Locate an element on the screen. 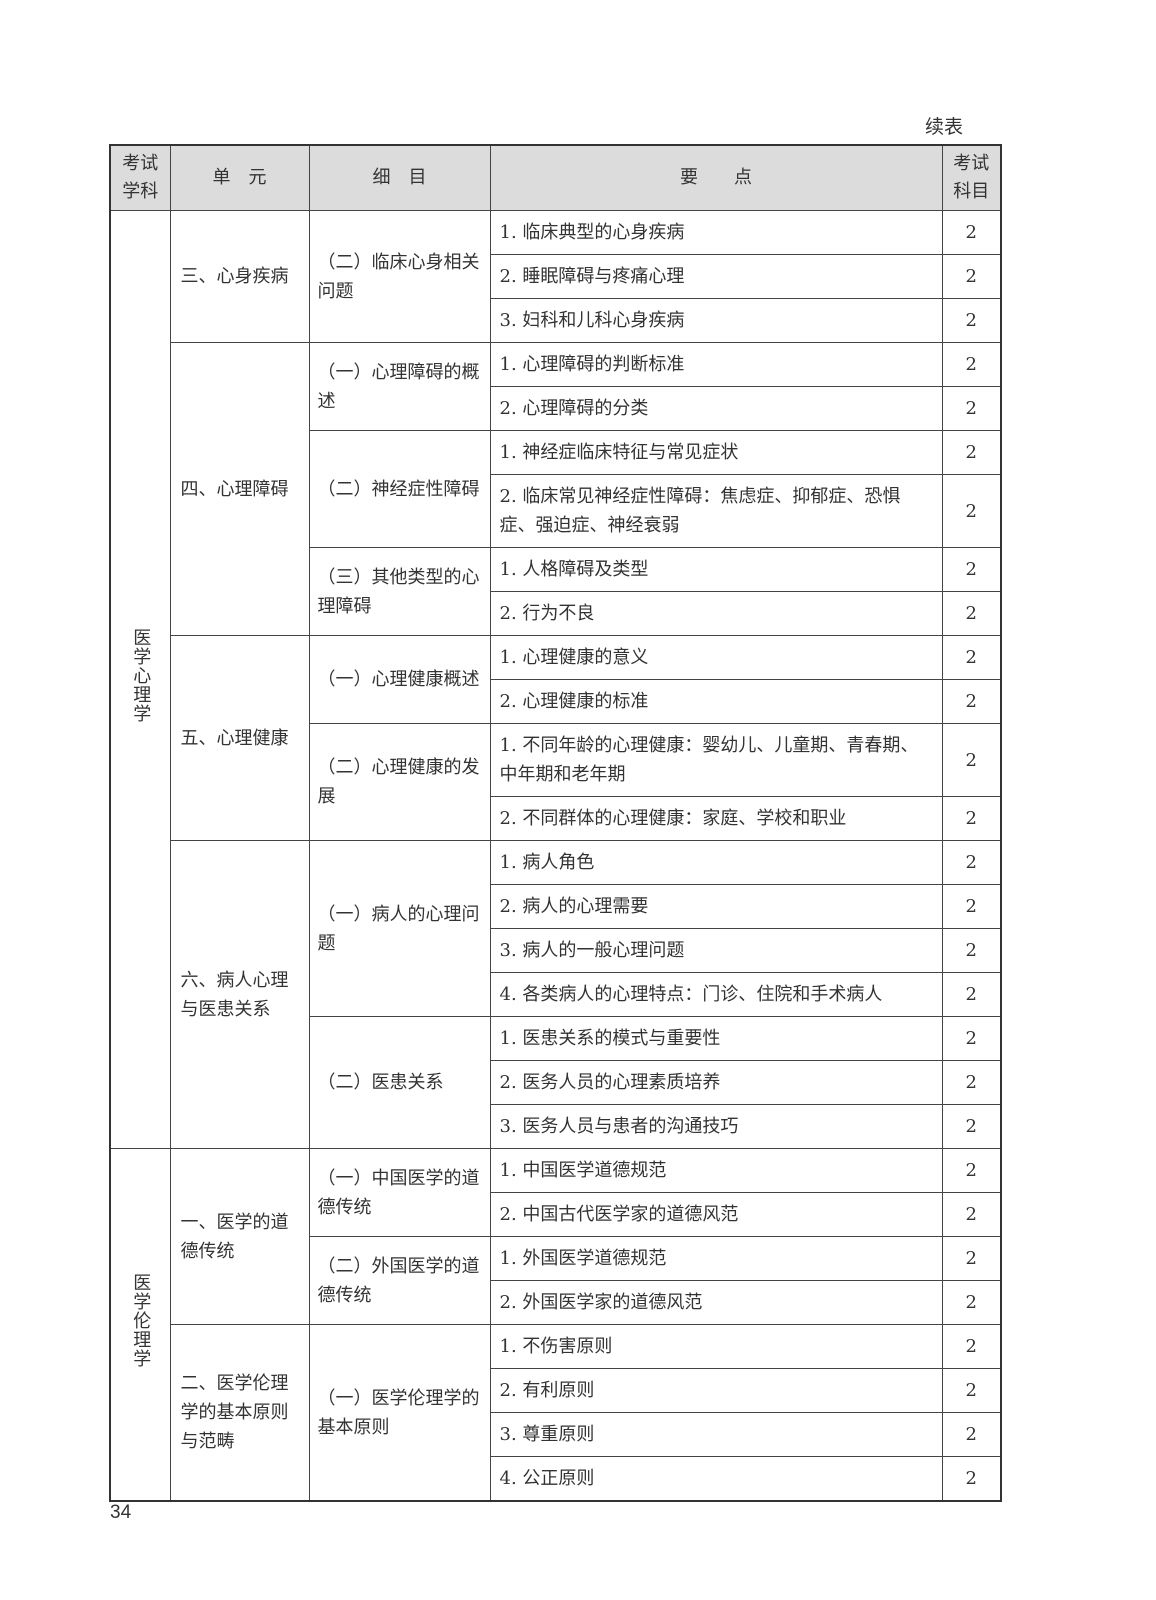 Image resolution: width=1156 pixels, height=1600 pixels. subject-label: 医学心理学 is located at coordinates (141, 675).